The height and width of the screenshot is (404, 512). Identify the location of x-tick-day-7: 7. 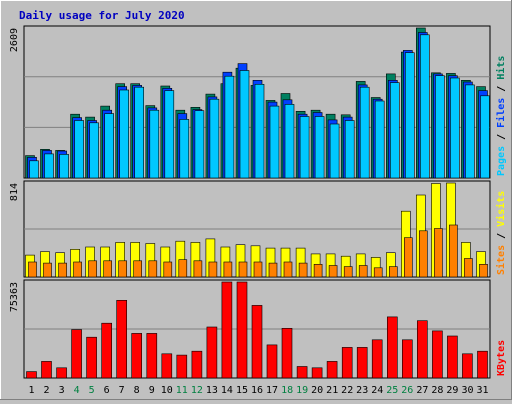
(122, 390).